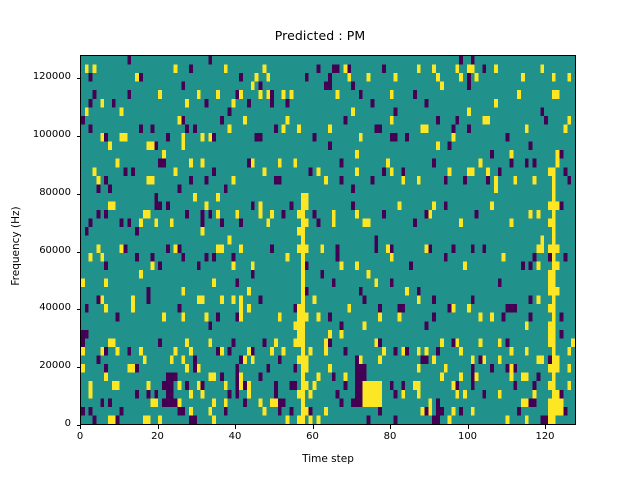  What do you see at coordinates (55, 192) in the screenshot?
I see `y-tick-label: 80000` at bounding box center [55, 192].